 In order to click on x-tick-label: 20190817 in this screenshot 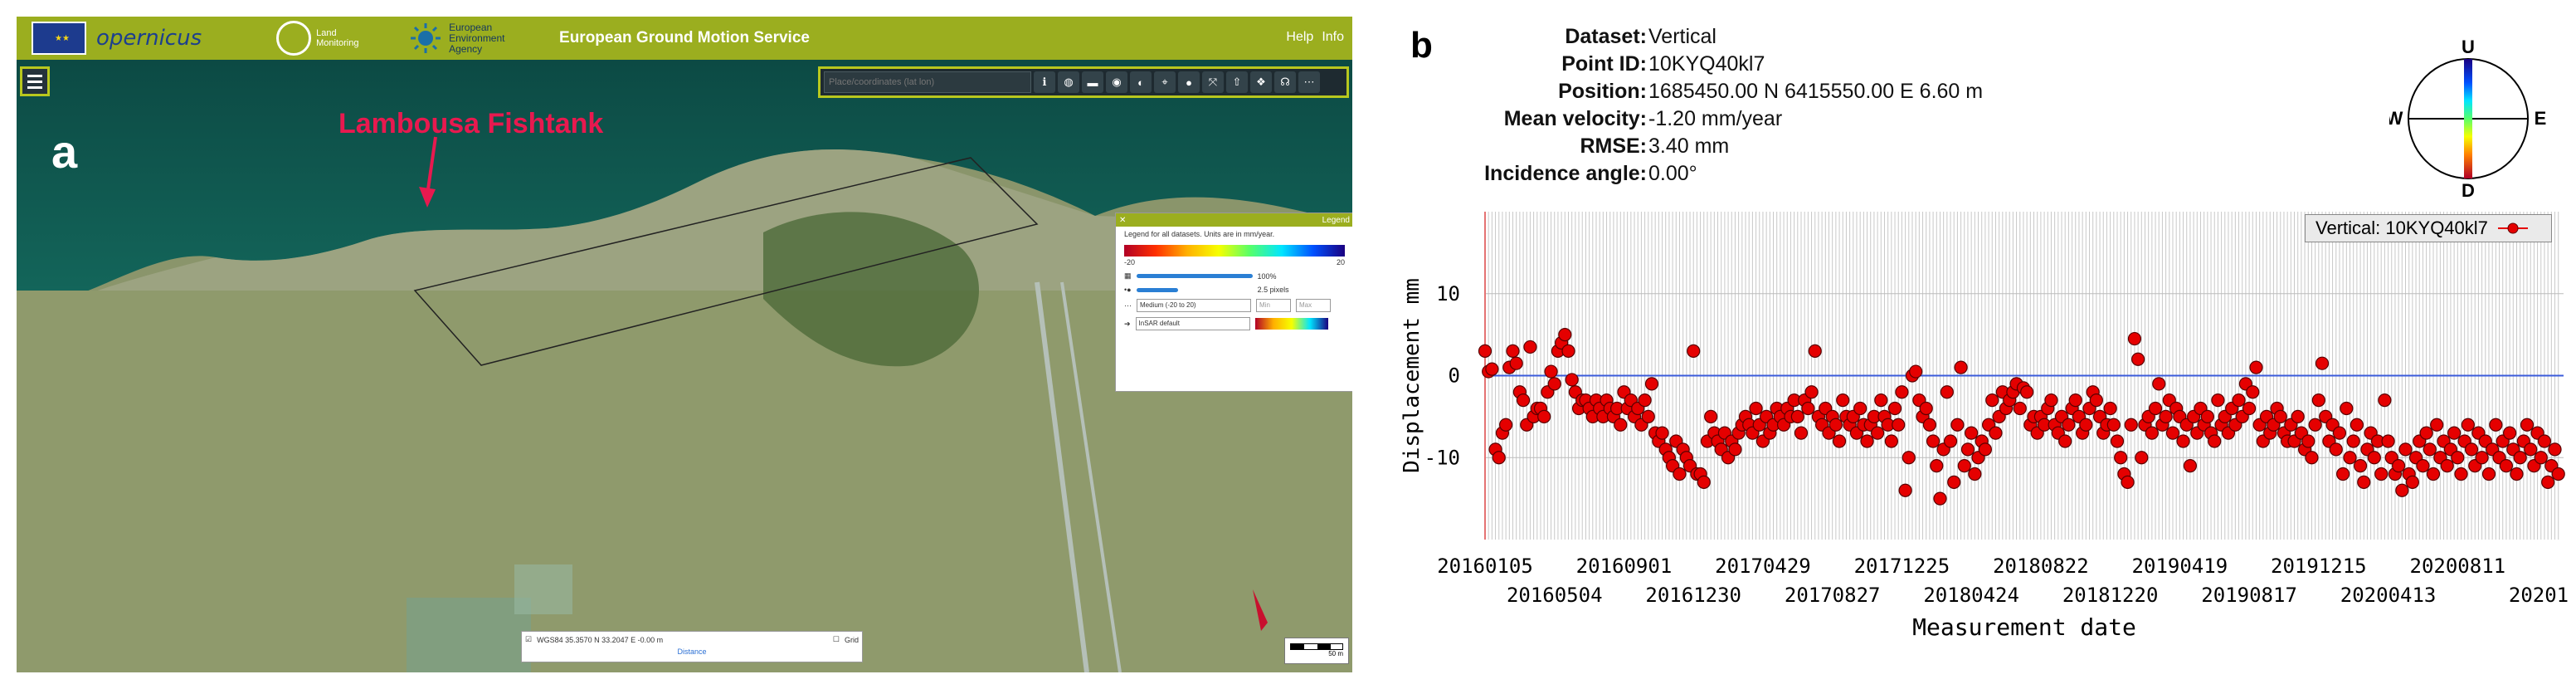, I will do `click(2249, 595)`.